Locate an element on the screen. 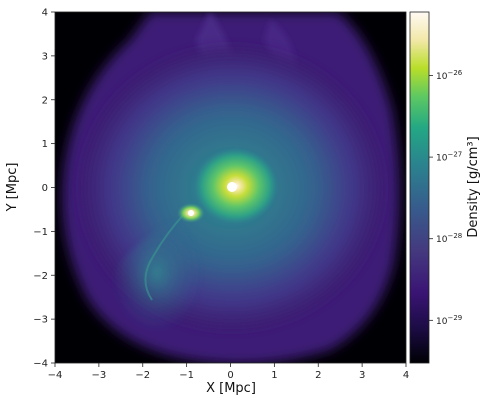 The height and width of the screenshot is (397, 492). colorbar-tick-label: 10−28 is located at coordinates (449, 238).